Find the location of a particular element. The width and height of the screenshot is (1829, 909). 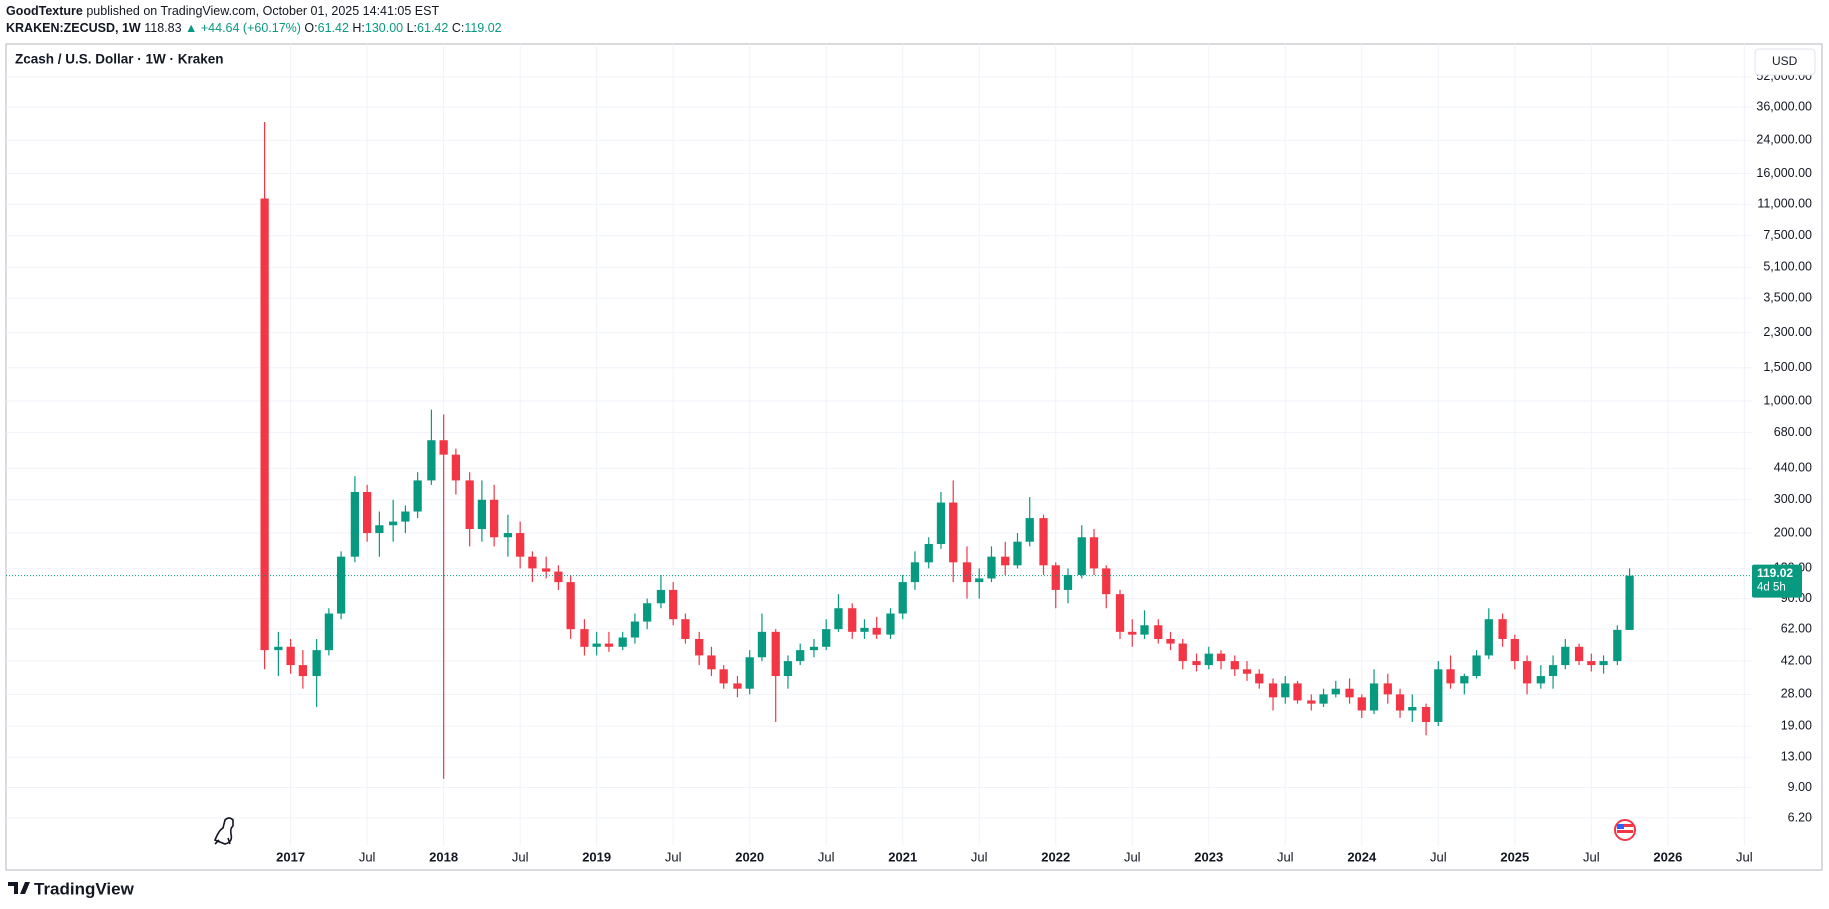

currency-button is located at coordinates (1785, 62).